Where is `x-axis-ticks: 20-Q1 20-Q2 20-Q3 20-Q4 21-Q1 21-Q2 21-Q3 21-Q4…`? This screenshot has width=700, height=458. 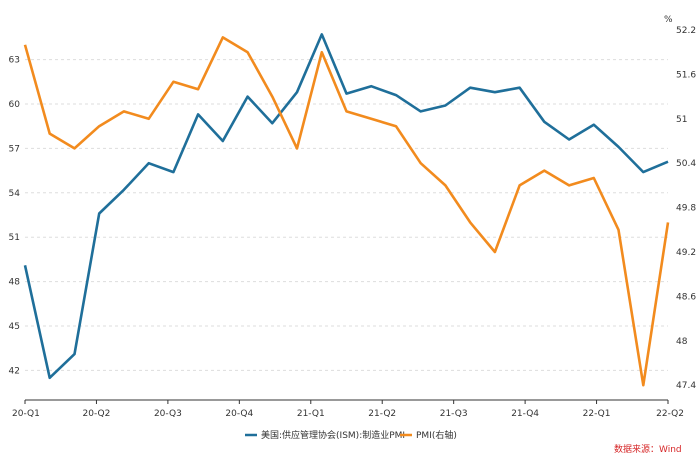 x-axis-ticks: 20-Q1 20-Q2 20-Q3 20-Q4 21-Q1 21-Q2 21-Q3 21-Q4… is located at coordinates (348, 409).